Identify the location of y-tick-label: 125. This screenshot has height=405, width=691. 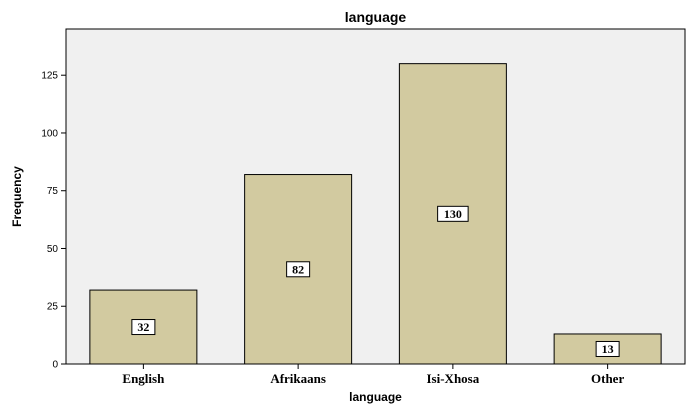
(49, 76).